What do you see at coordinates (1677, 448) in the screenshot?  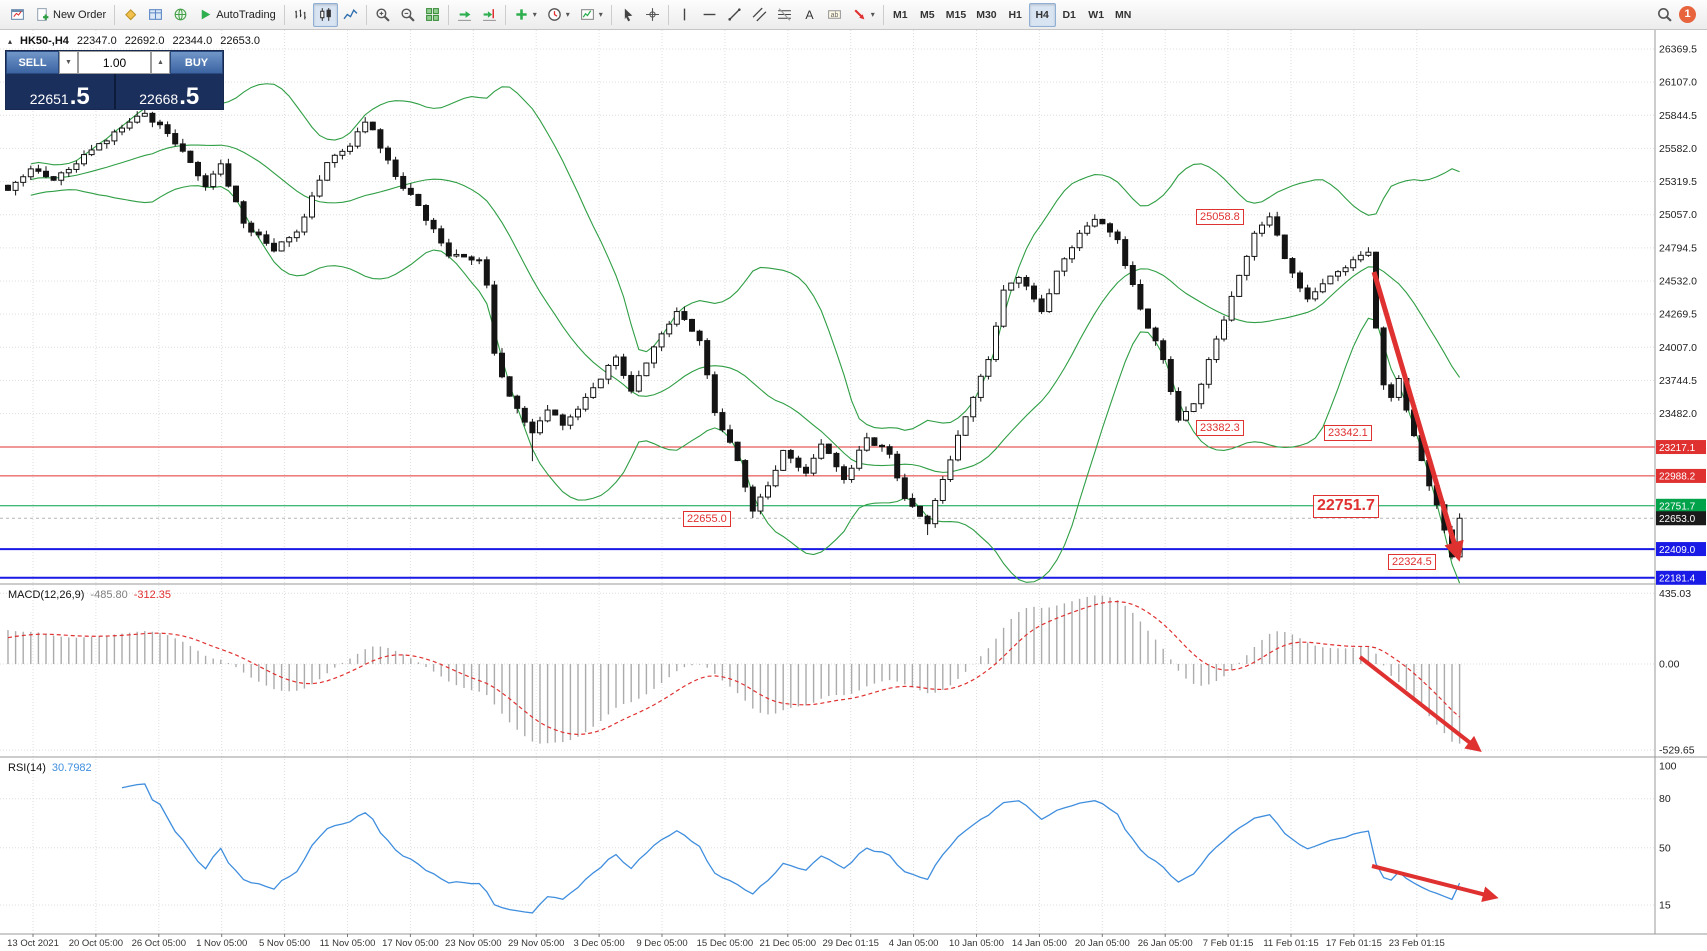 I see `svg-text: 23217.1` at bounding box center [1677, 448].